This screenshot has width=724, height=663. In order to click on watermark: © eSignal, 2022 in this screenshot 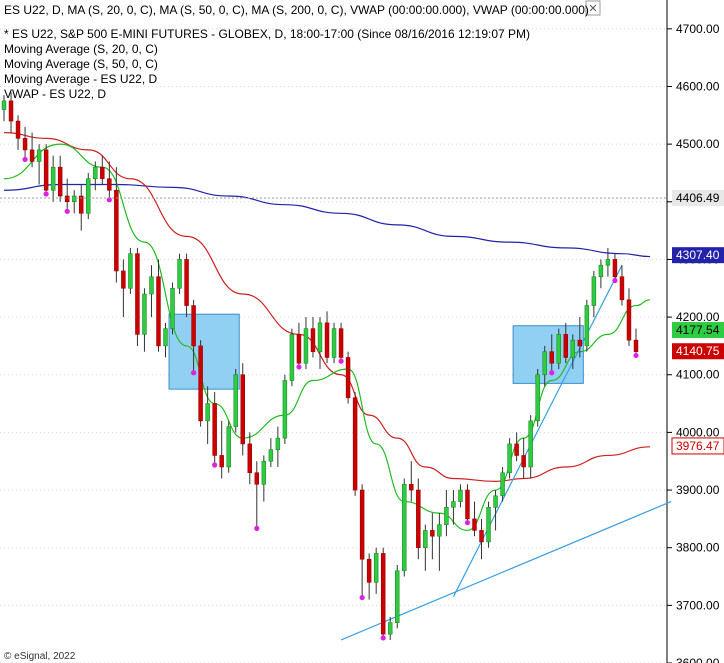, I will do `click(40, 656)`.